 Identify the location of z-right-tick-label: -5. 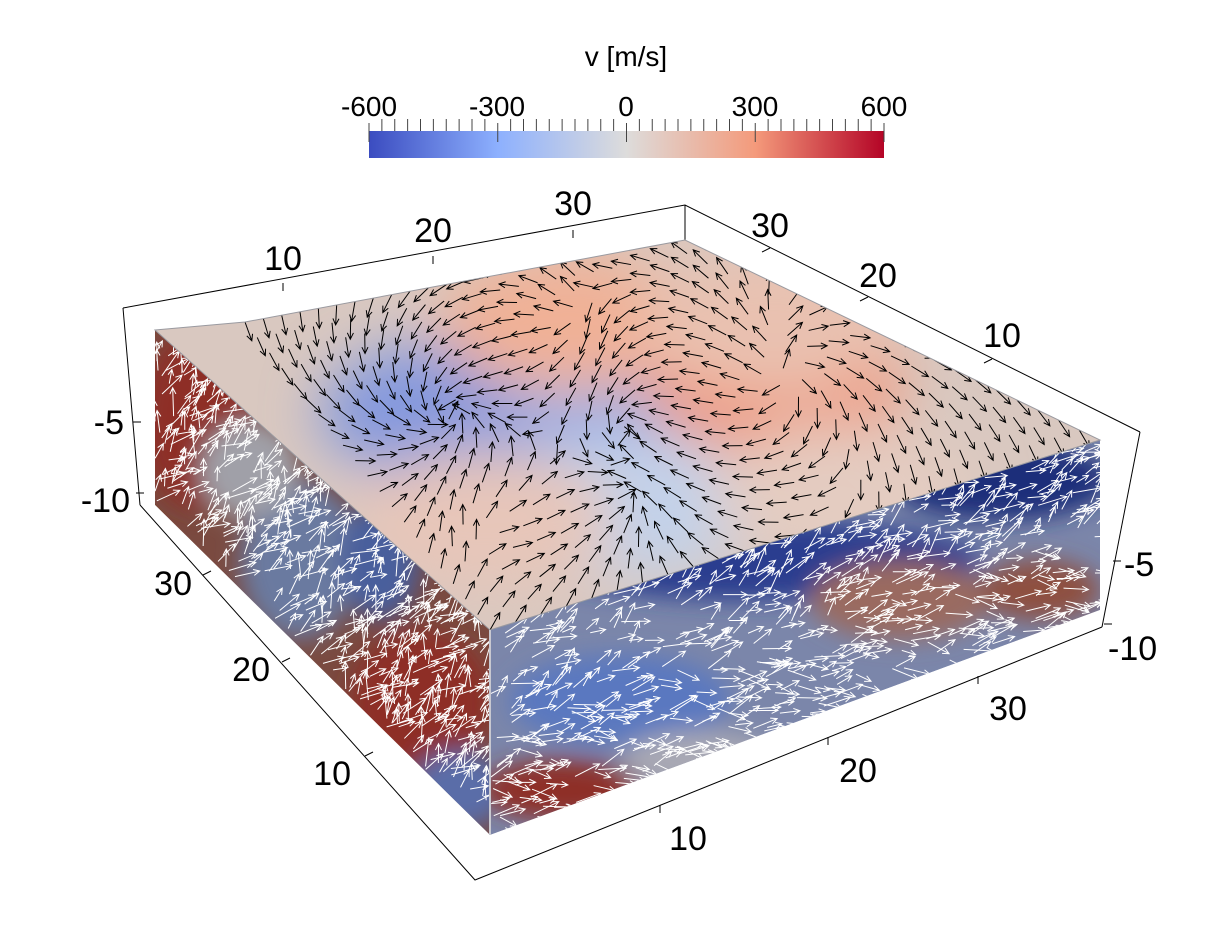
(1139, 565).